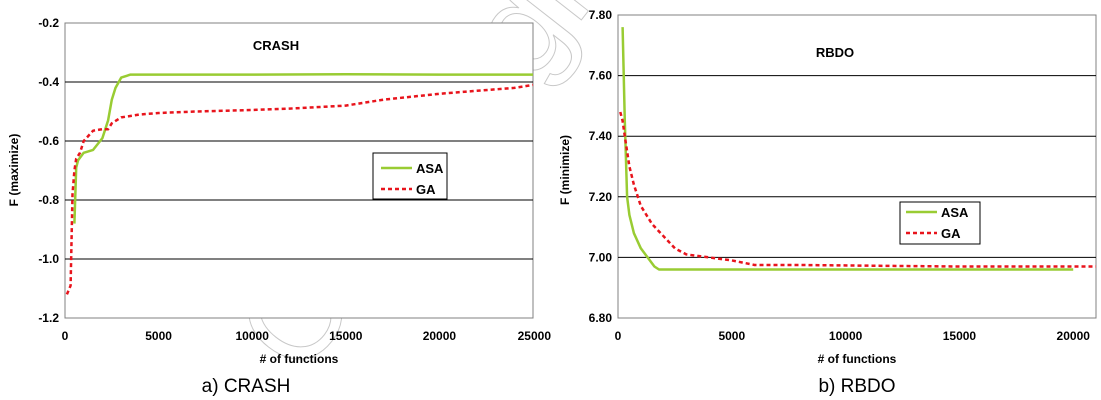  Describe the element at coordinates (601, 318) in the screenshot. I see `y-tick-label-rbdo: 6.80` at that location.